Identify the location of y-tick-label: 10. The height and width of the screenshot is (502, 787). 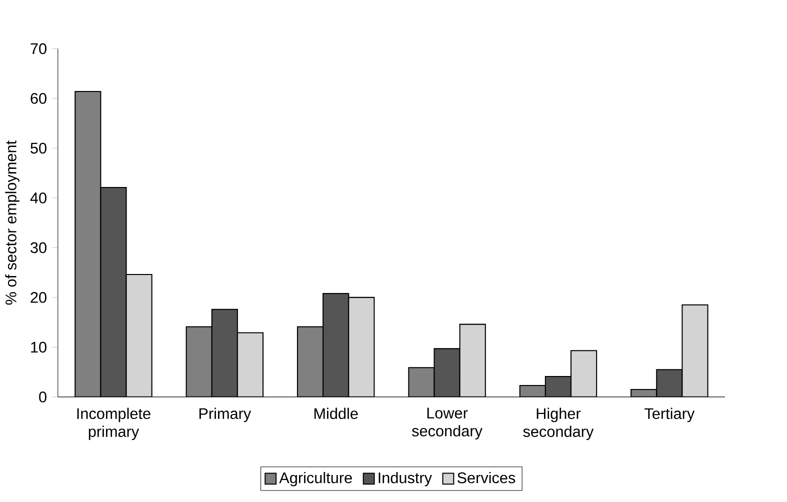
(38, 347).